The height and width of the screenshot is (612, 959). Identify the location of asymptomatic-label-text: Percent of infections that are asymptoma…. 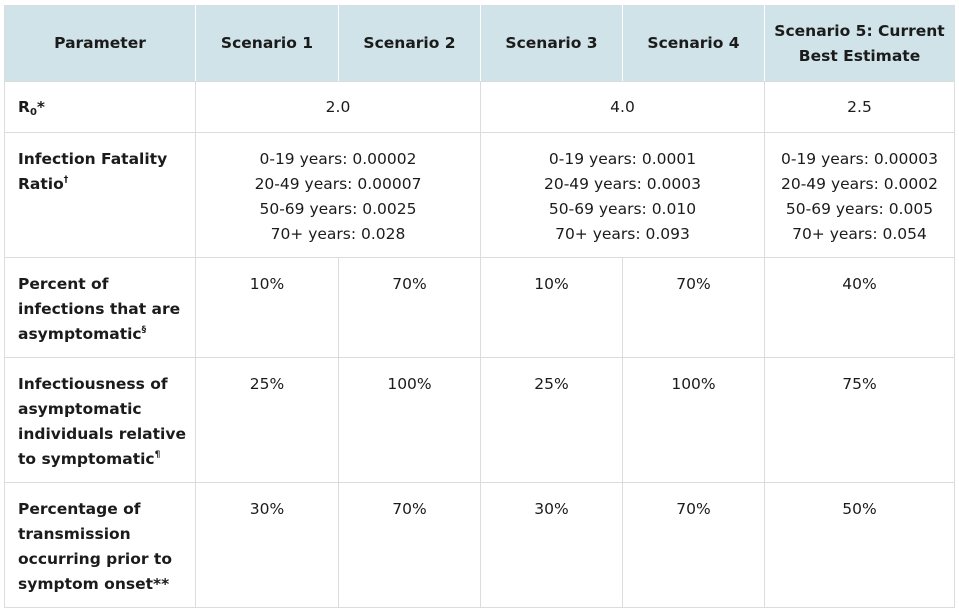
(99, 309).